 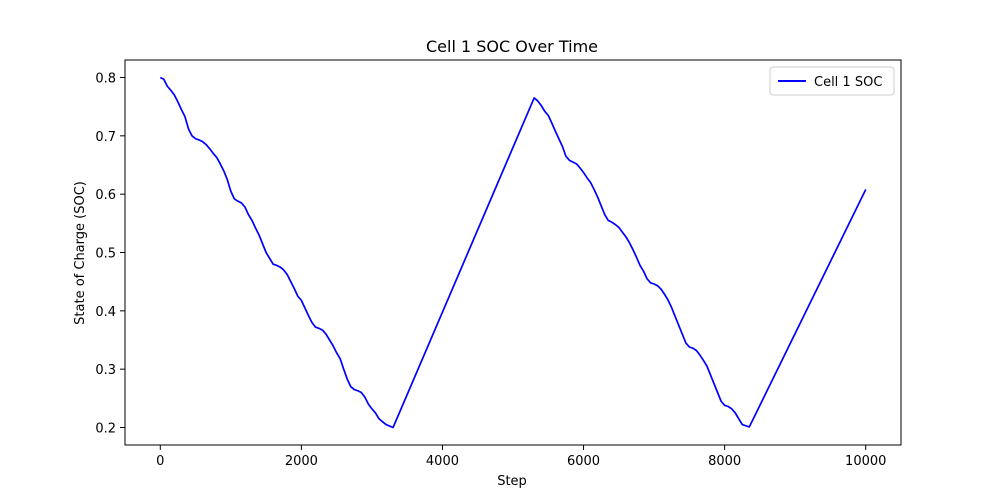 I want to click on legend: Cell 1 SOC, so click(x=832, y=81).